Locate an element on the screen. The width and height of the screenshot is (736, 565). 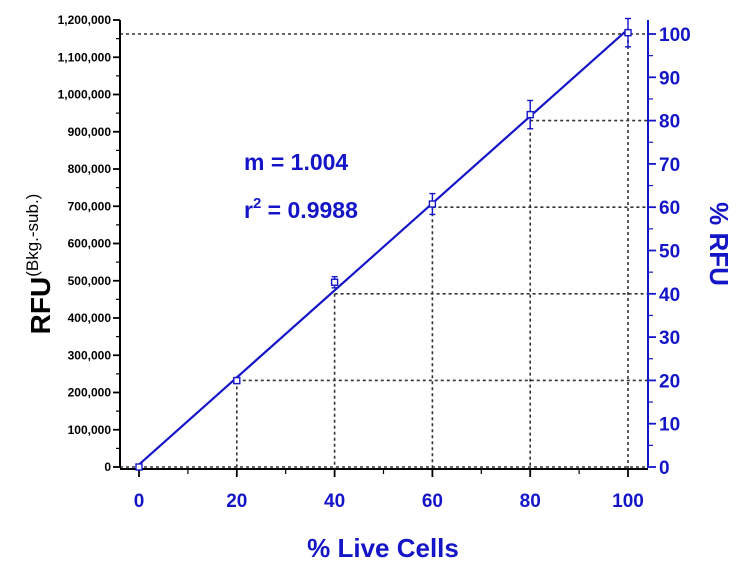
y-right-tick-label: 80 is located at coordinates (669, 122).